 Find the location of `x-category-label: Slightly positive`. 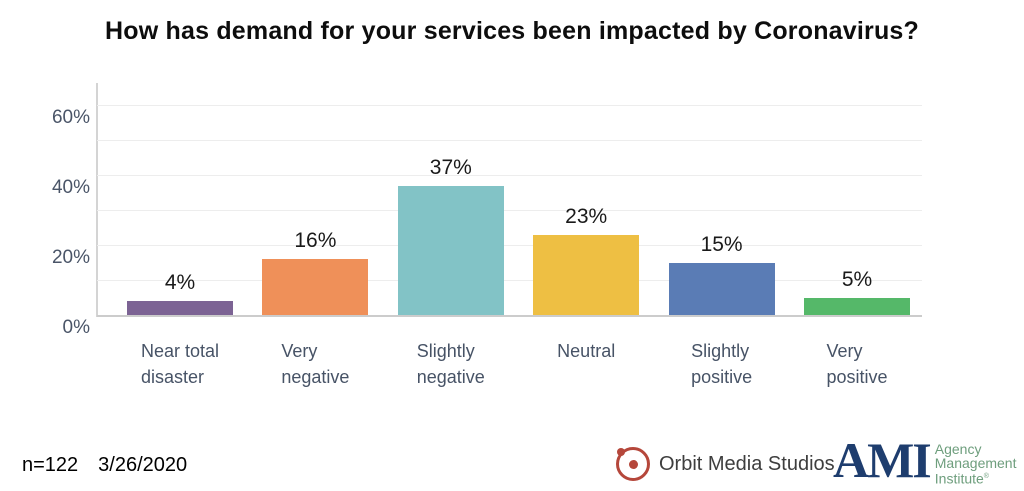

x-category-label: Slightly positive is located at coordinates (722, 364).